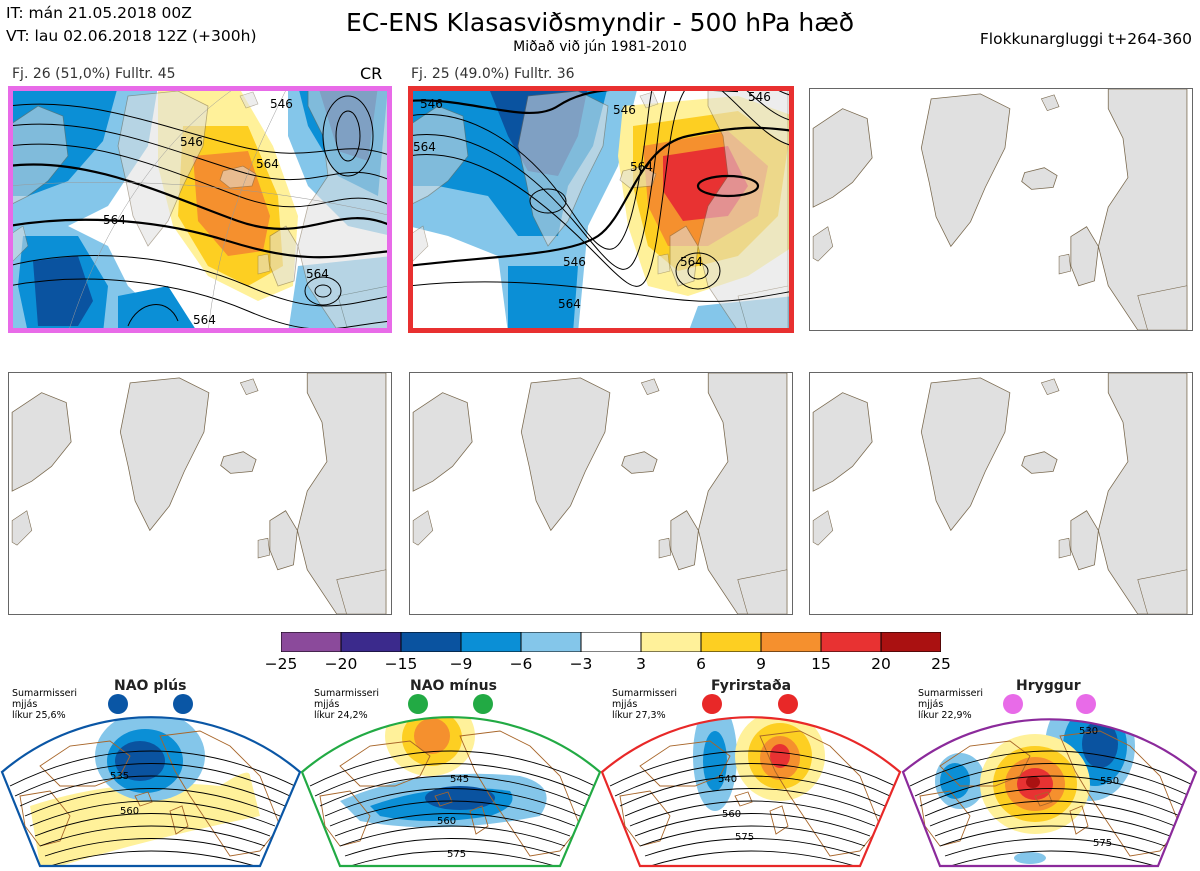 This screenshot has width=1200, height=871. I want to click on regime-4-contour-label: 575, so click(1102, 843).